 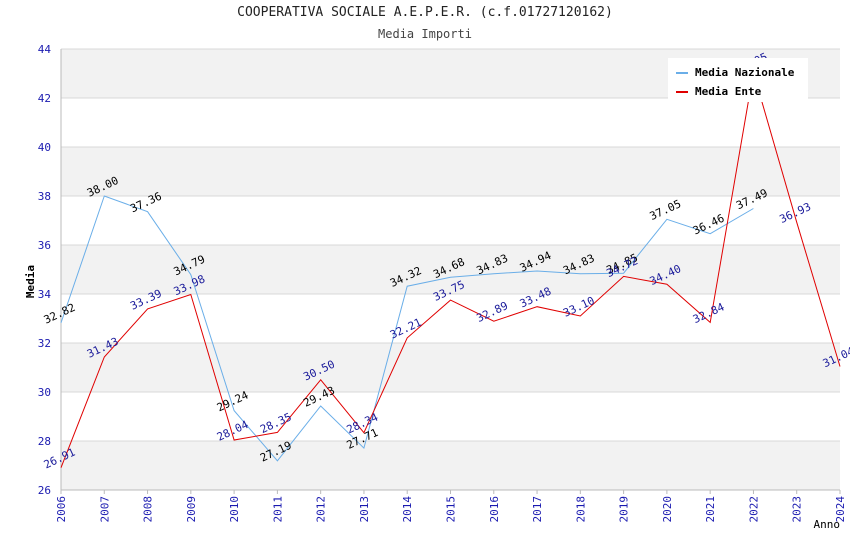 I want to click on x-tick-label: 2014, so click(x=407, y=509).